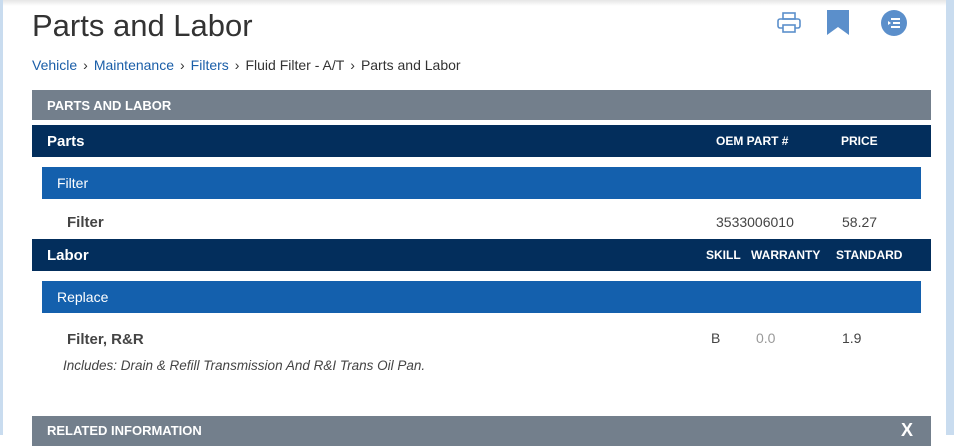 The height and width of the screenshot is (446, 954). Describe the element at coordinates (209, 65) in the screenshot. I see `breadcrumb-filters: Filters` at that location.